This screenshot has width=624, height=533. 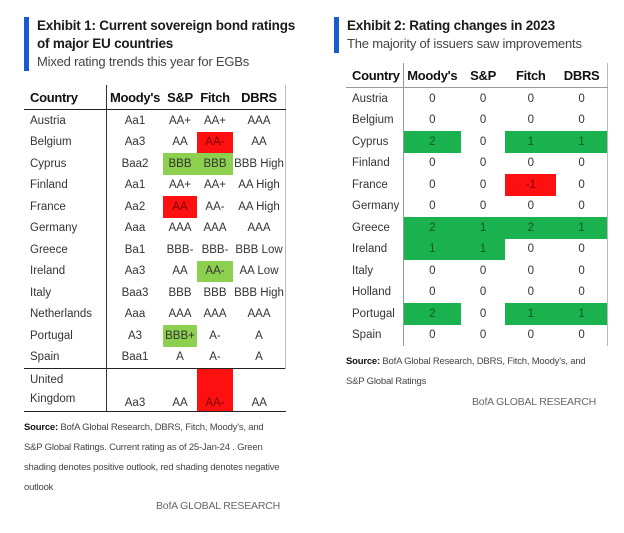 What do you see at coordinates (375, 75) in the screenshot?
I see `col-header-country: Country` at bounding box center [375, 75].